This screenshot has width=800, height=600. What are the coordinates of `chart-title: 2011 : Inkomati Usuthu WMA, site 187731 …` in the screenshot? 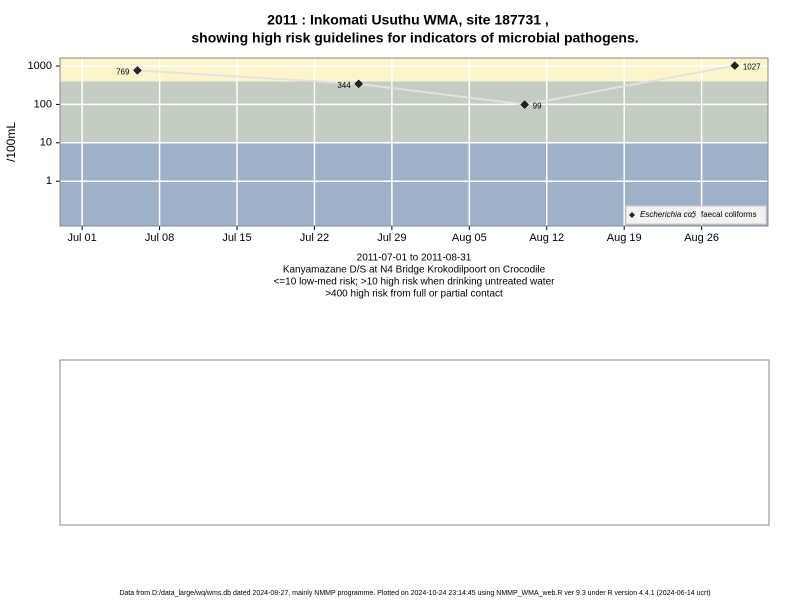 It's located at (408, 20).